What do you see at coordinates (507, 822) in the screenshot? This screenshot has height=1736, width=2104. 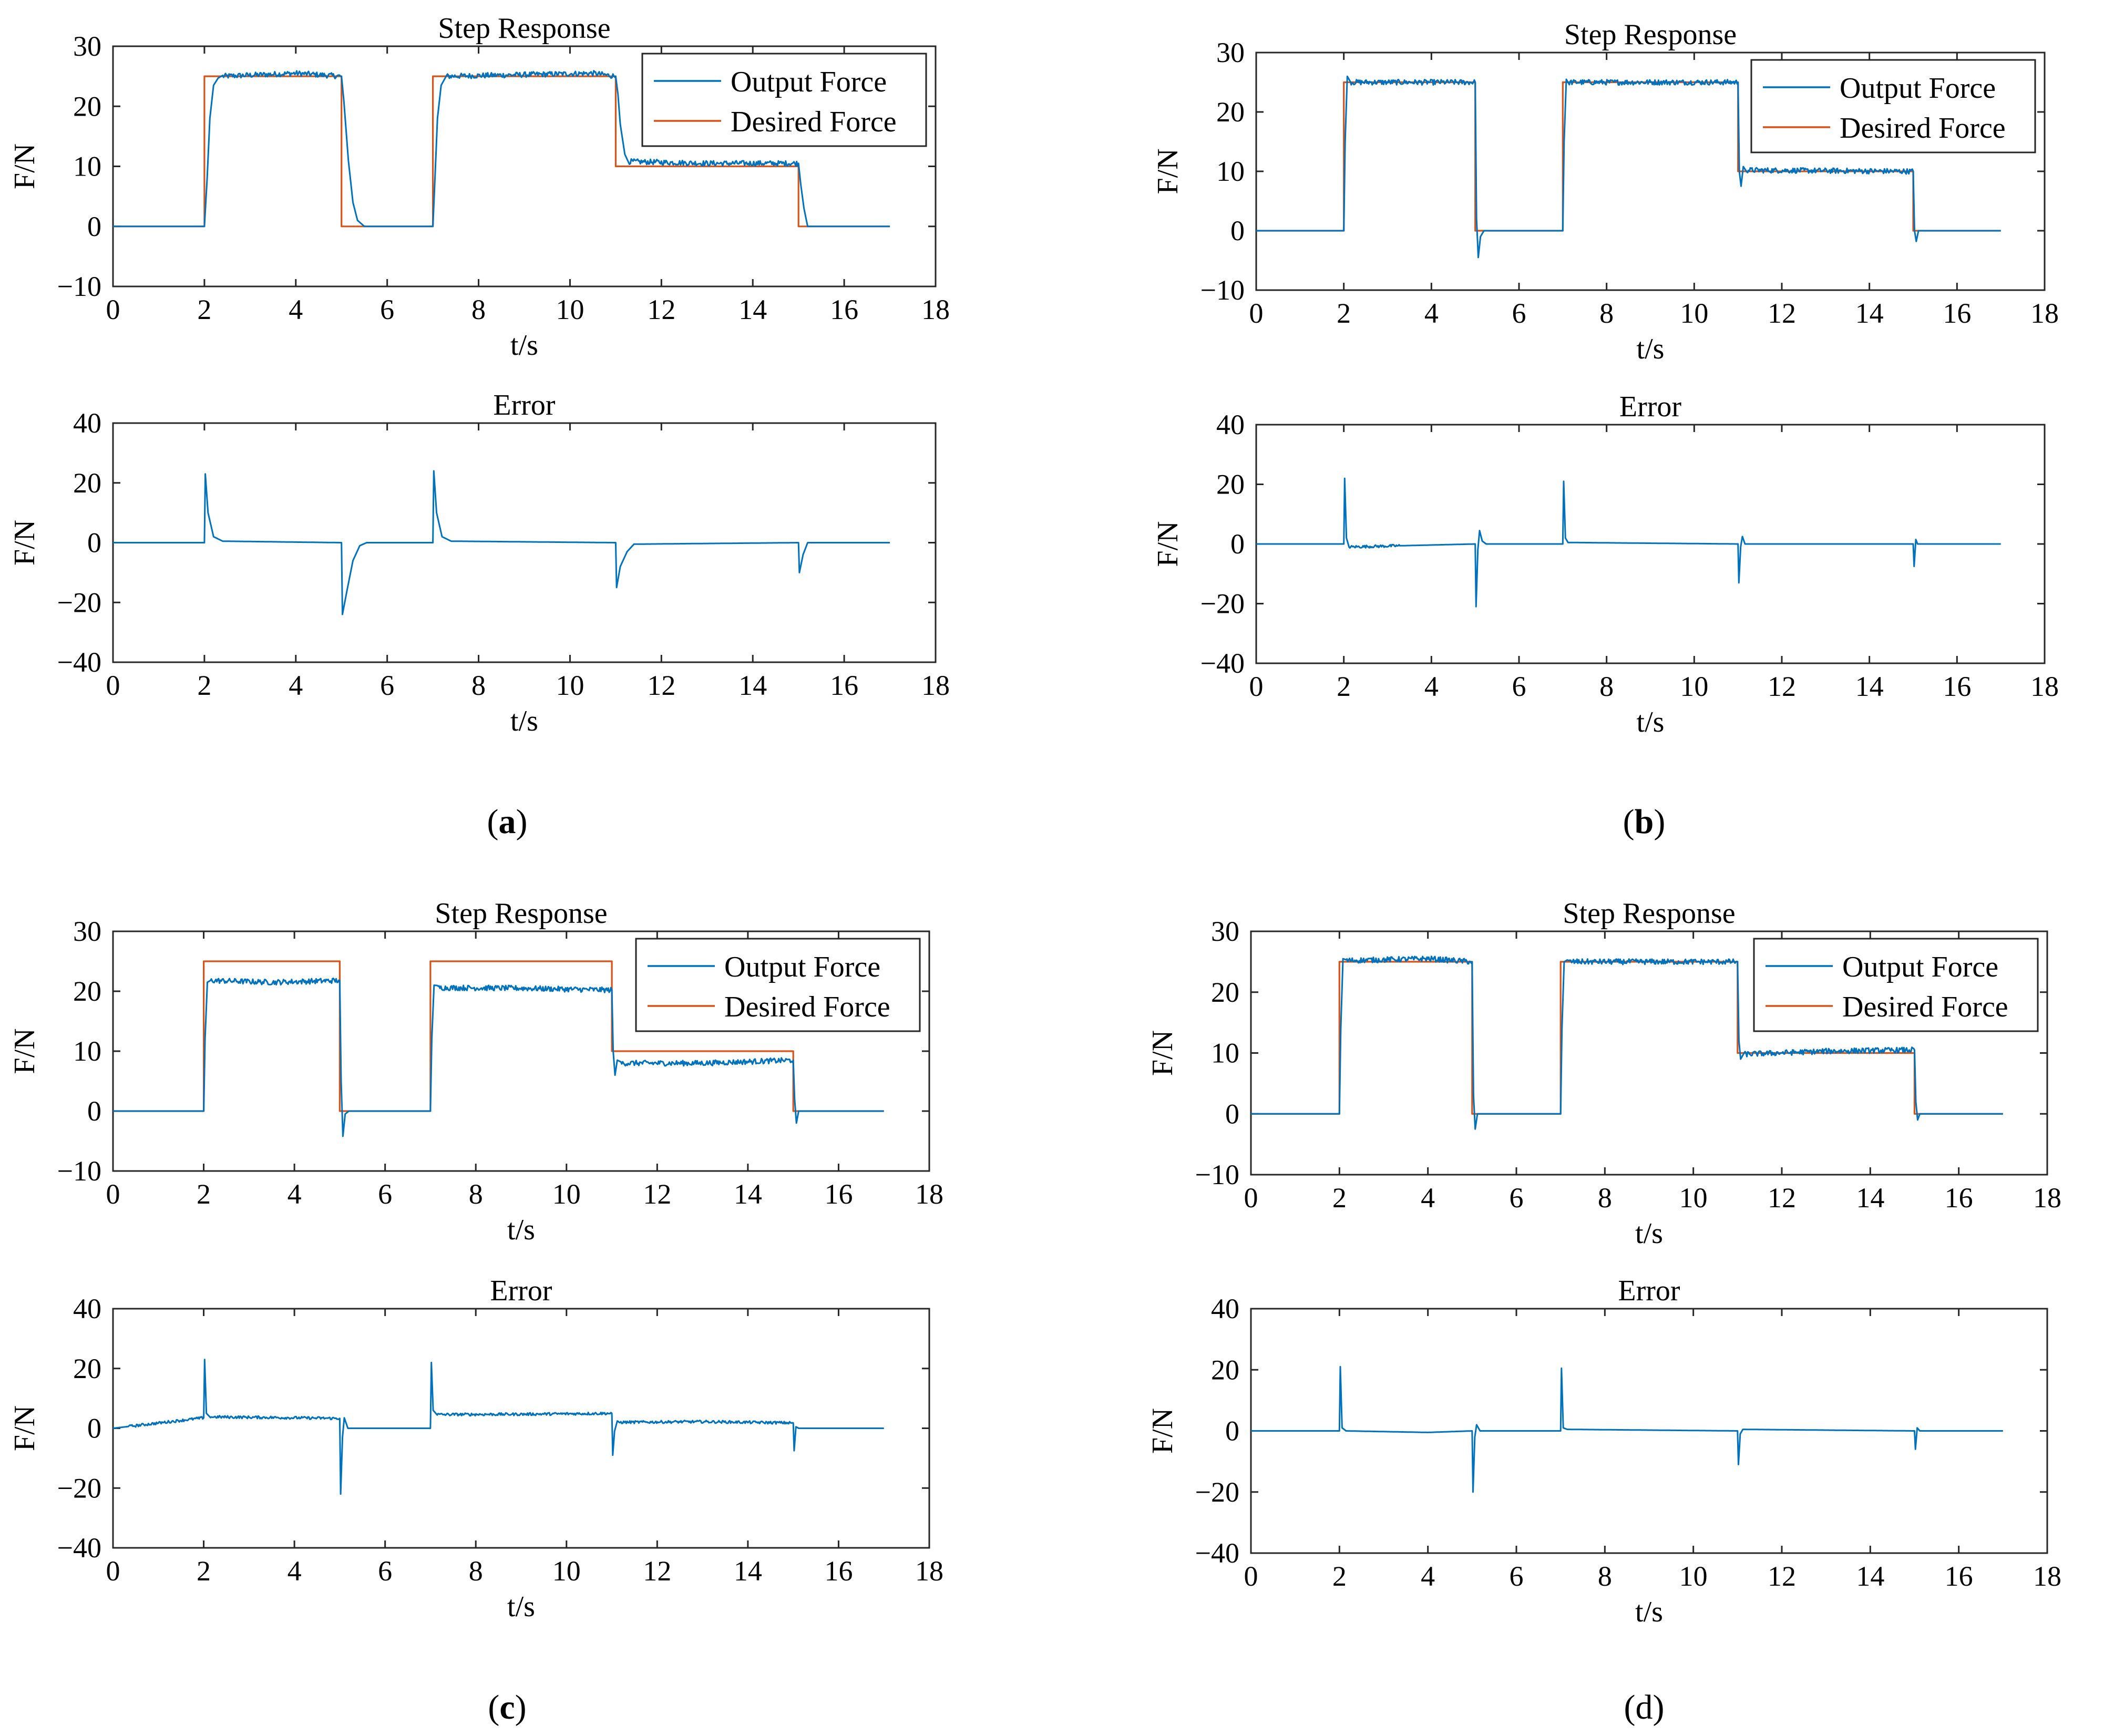 I see `panel-label-a: (a)` at bounding box center [507, 822].